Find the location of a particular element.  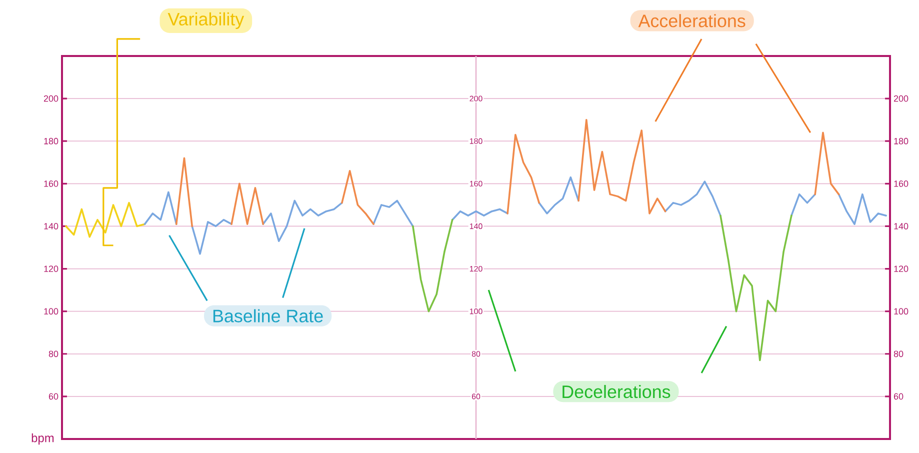

text: Accelerations is located at coordinates (692, 21).